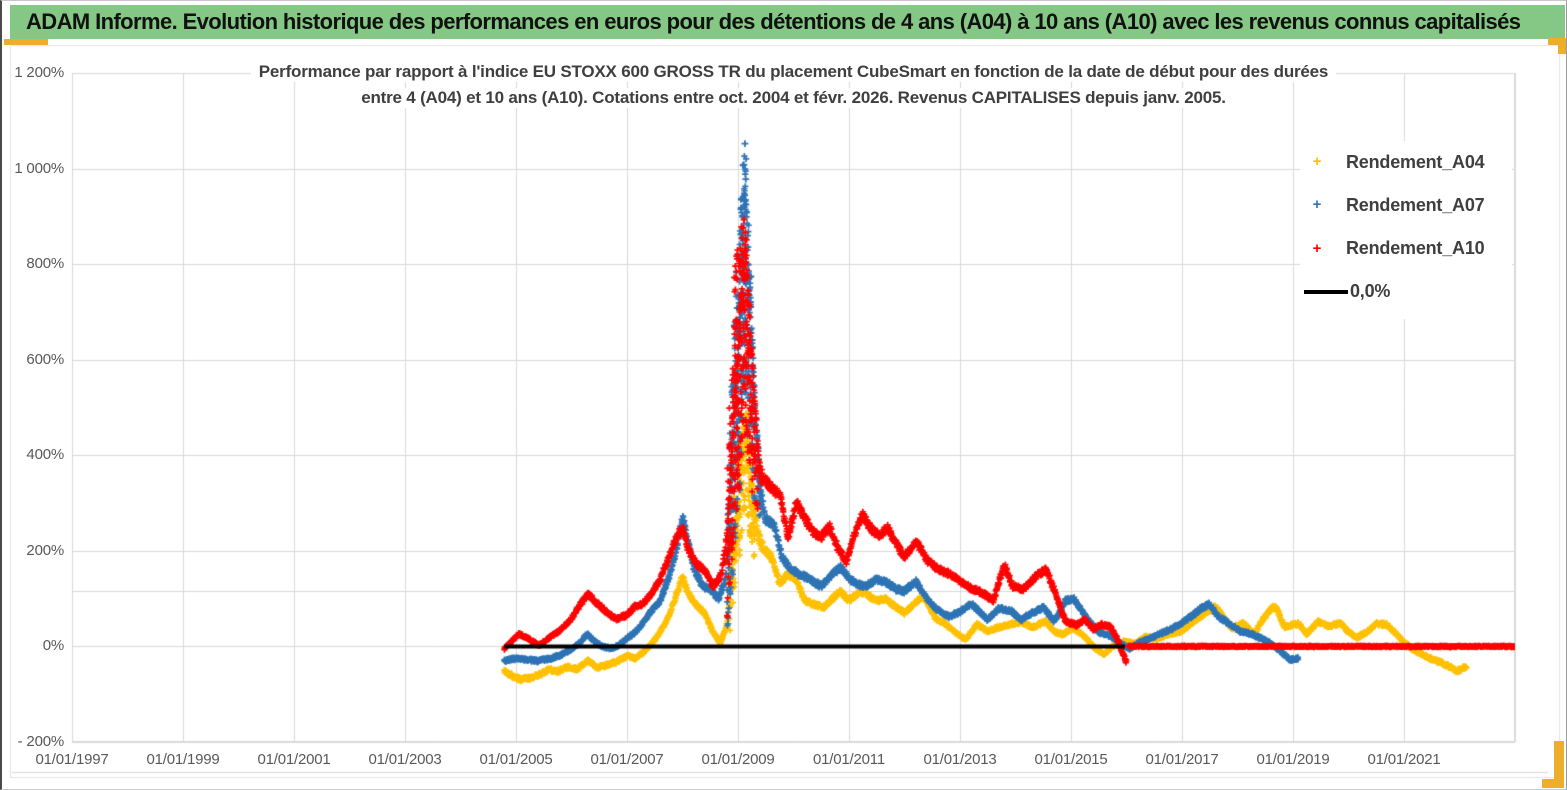 This screenshot has height=790, width=1567. Describe the element at coordinates (39, 168) in the screenshot. I see `y-tick-label: 1 000%` at that location.